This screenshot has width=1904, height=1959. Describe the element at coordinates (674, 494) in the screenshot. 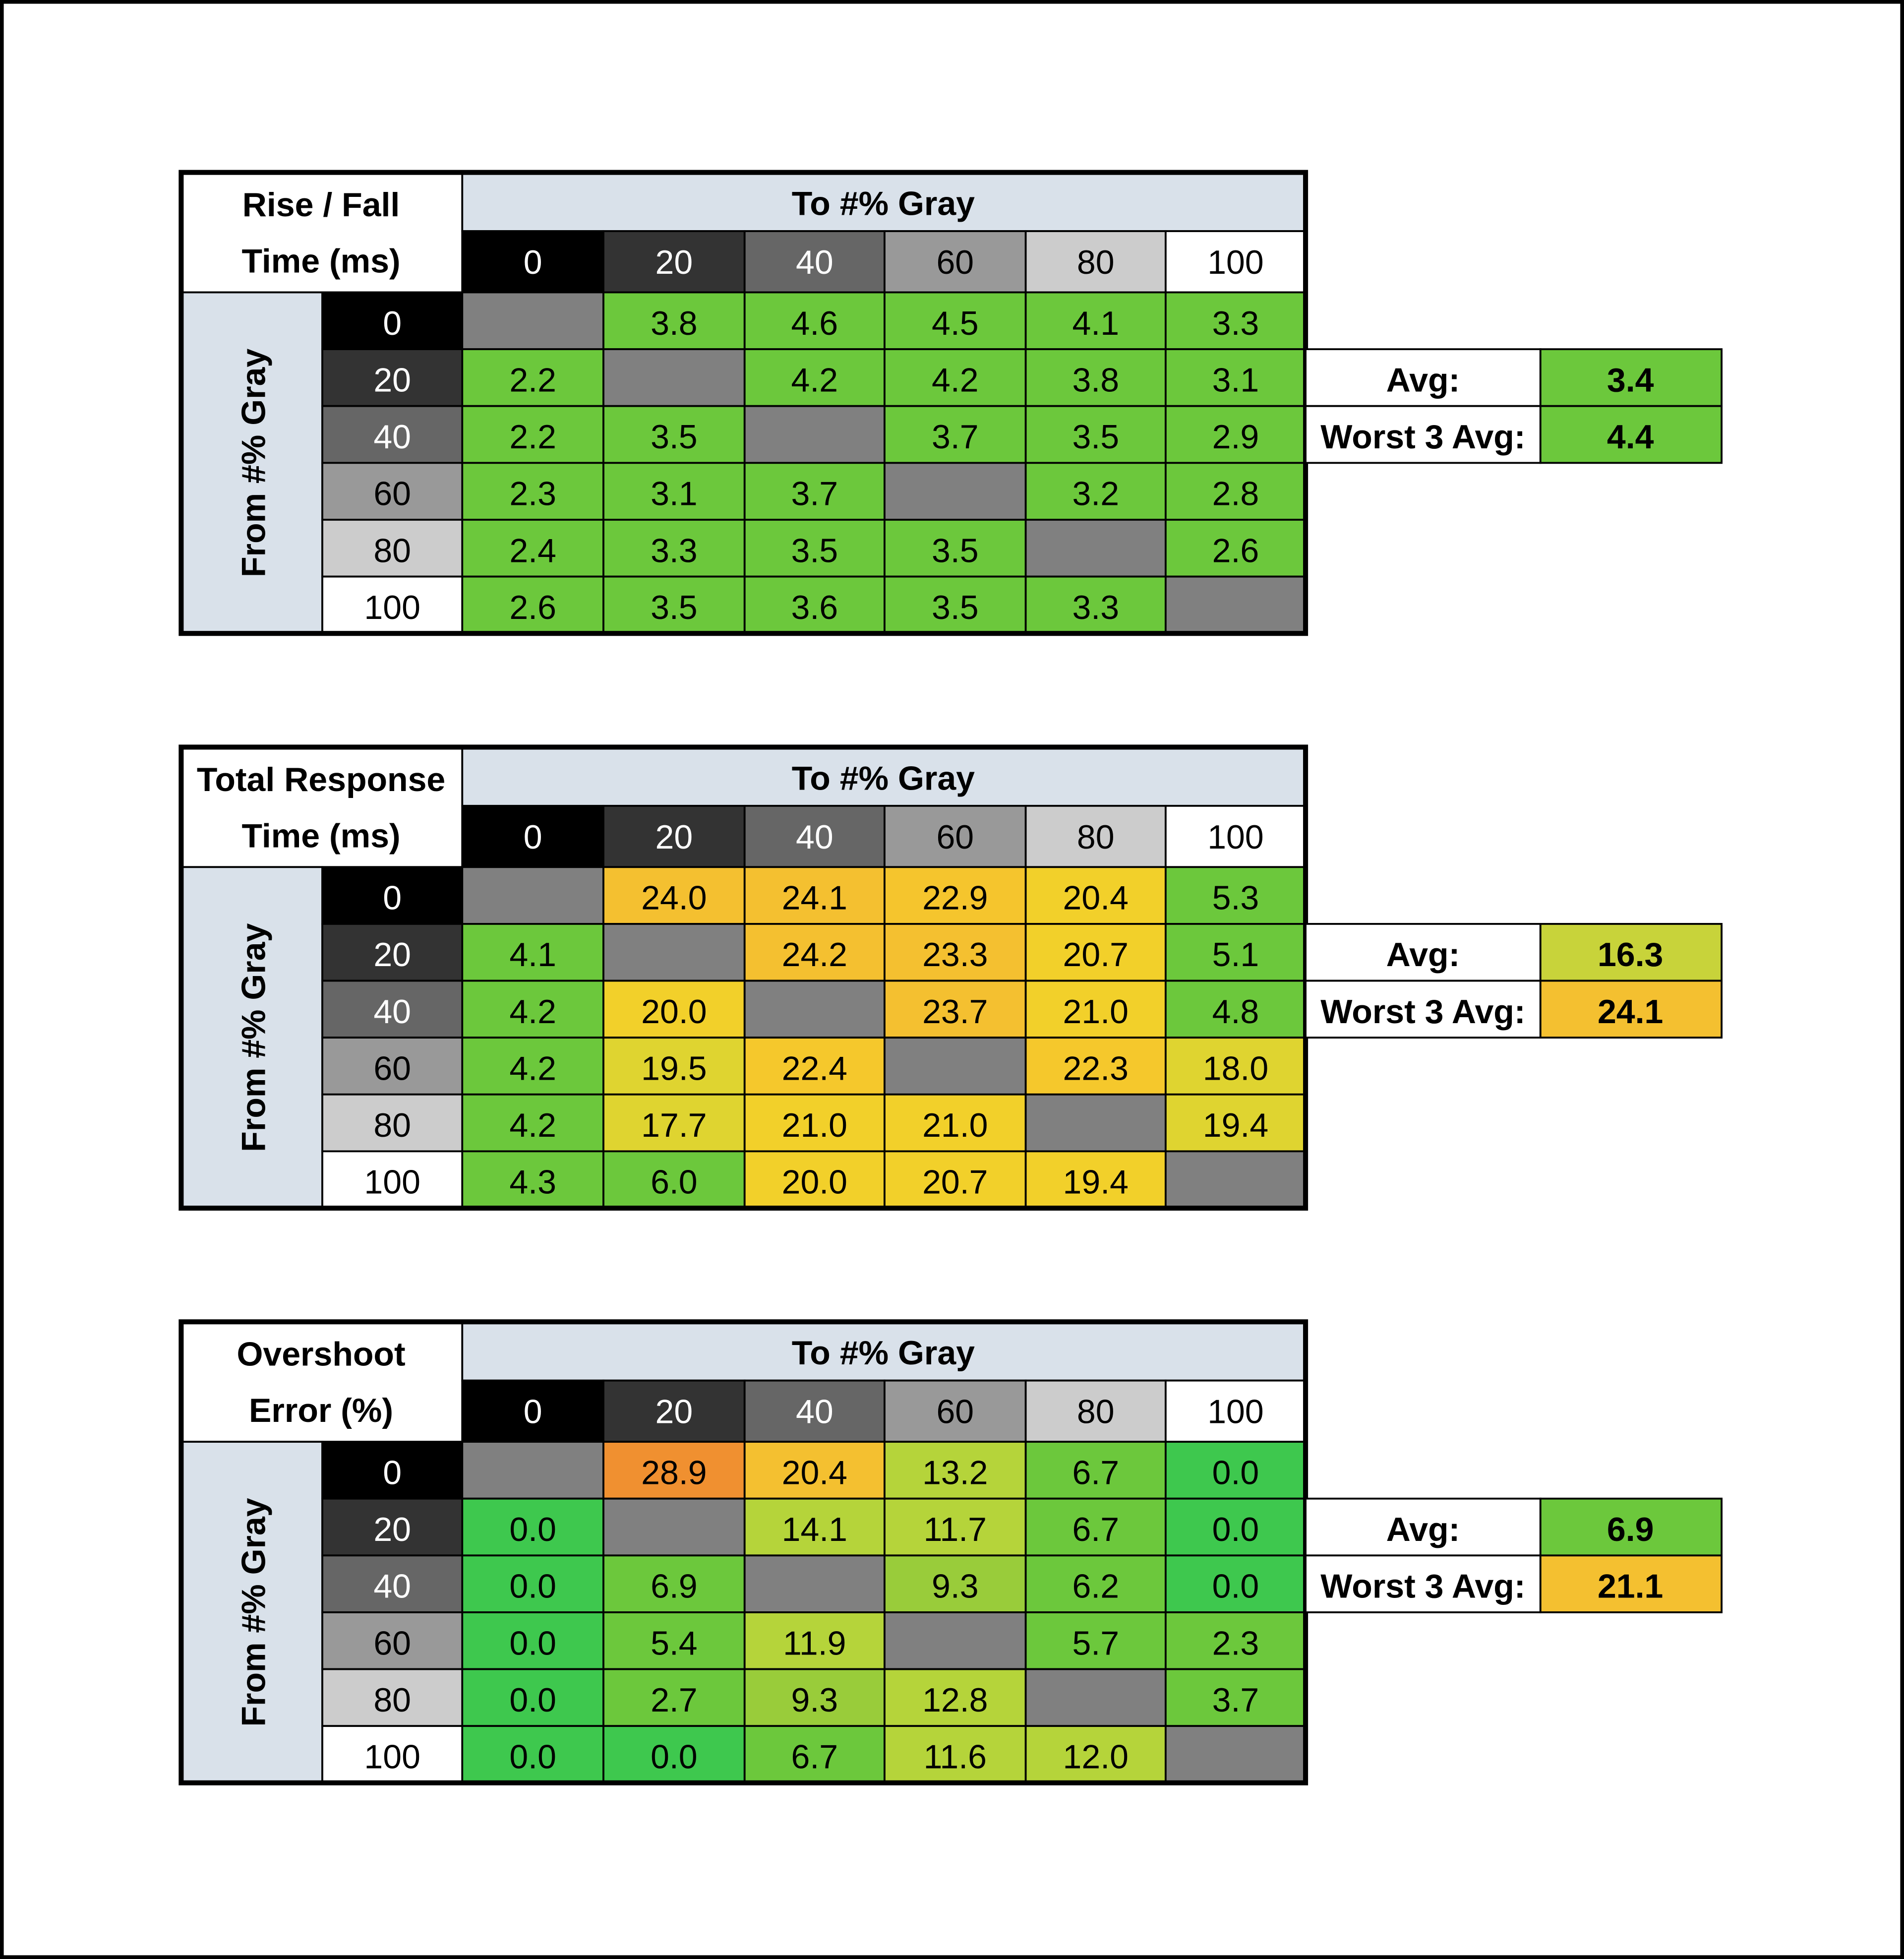

I see `cell-value: 3.1` at that location.